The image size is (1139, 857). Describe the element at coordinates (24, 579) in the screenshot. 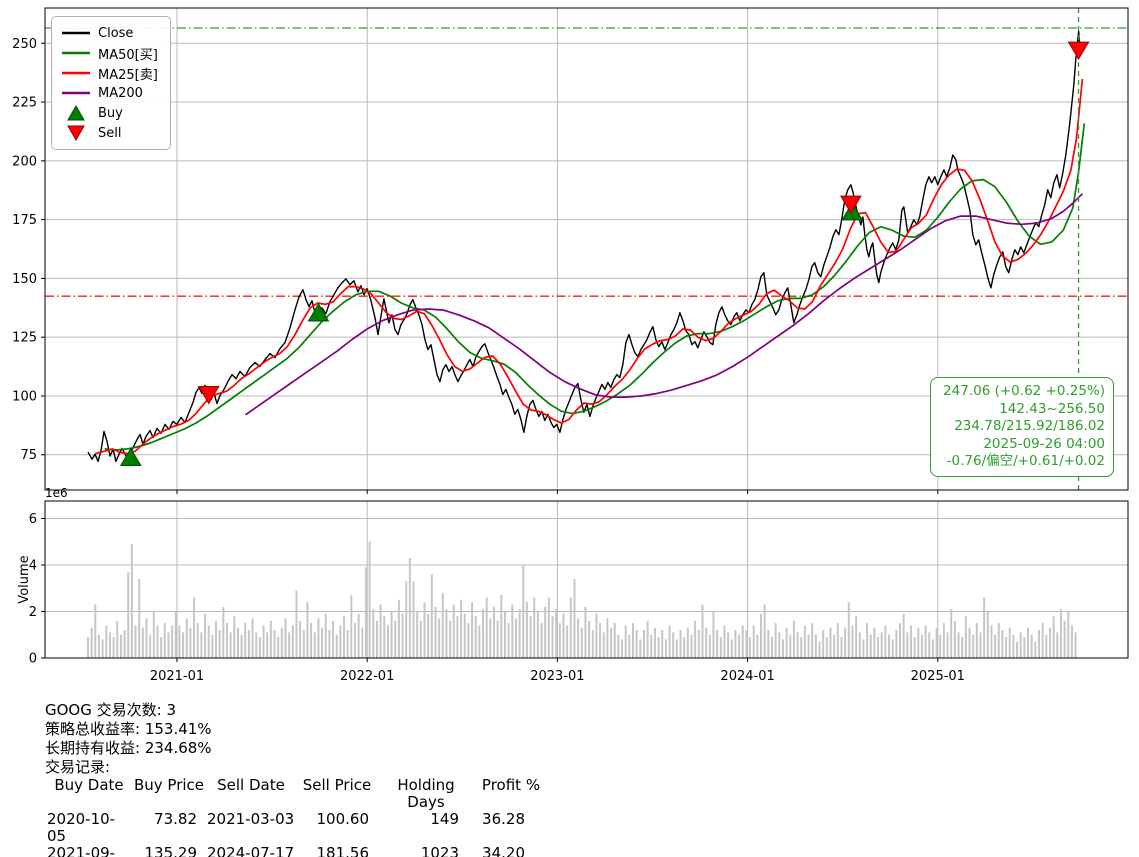

I see `volume-axis-label: Volume` at that location.